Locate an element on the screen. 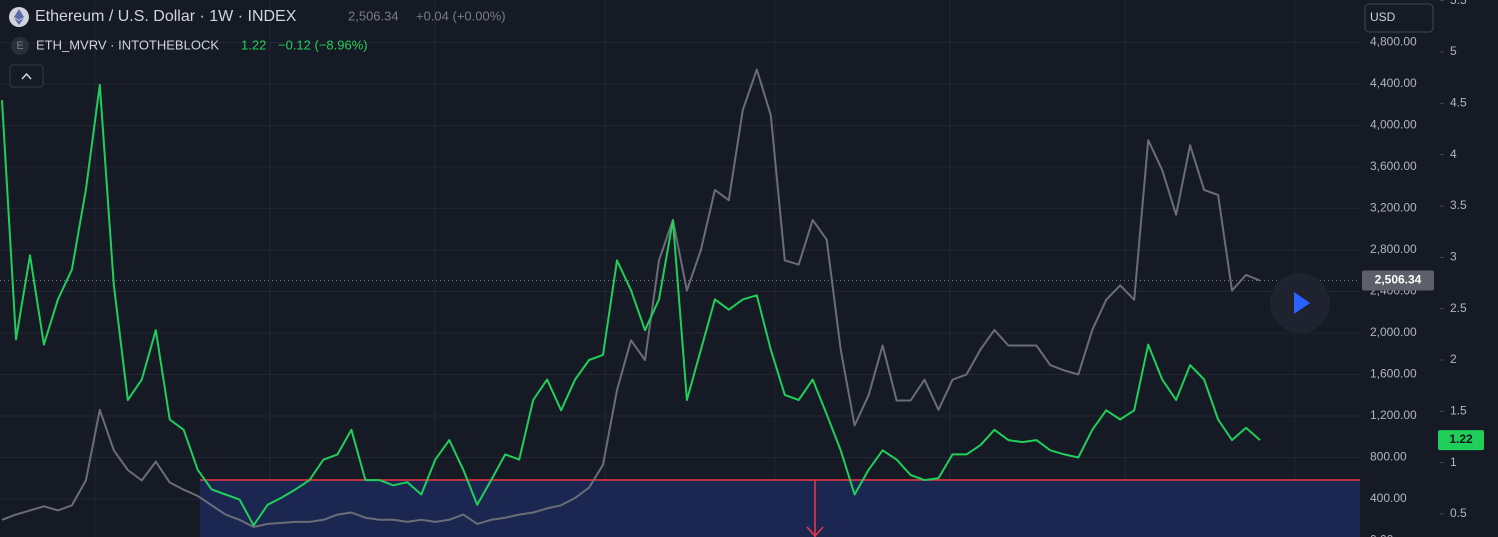 The width and height of the screenshot is (1498, 537). last-value-label: 1.22 is located at coordinates (1461, 439).